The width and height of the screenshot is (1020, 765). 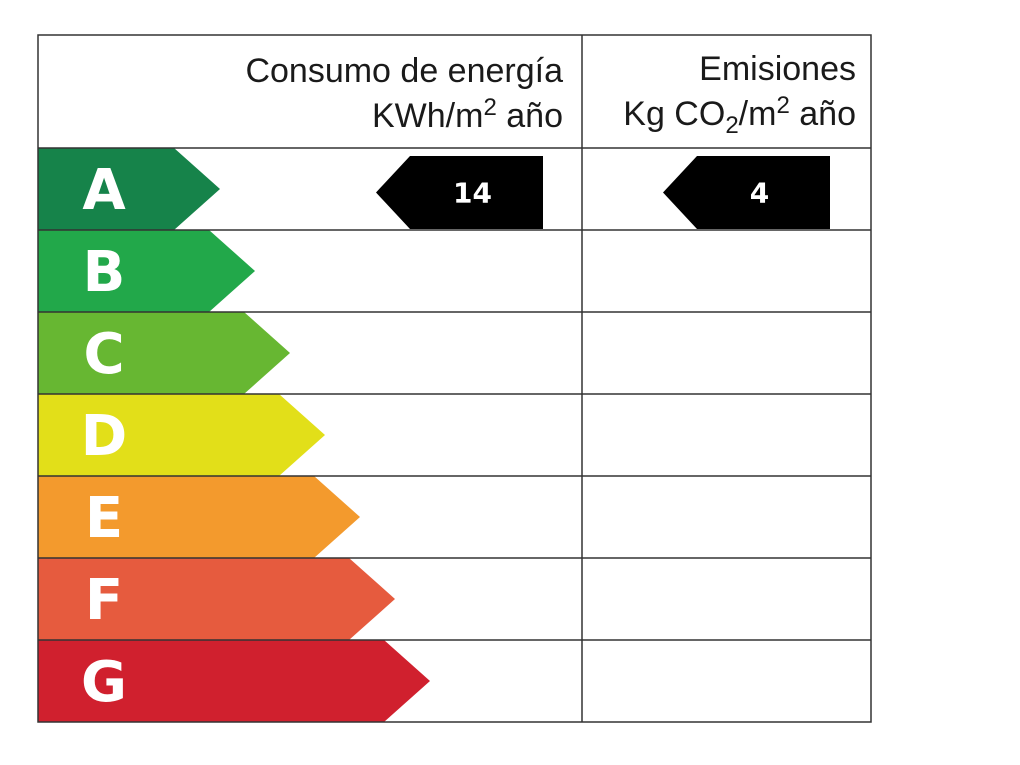 I want to click on emisiones-value: 4, so click(x=759, y=193).